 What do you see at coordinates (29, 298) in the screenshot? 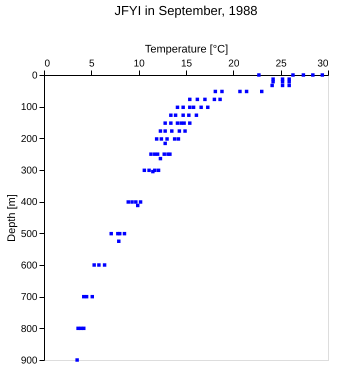
I see `y-tick-label: 700` at bounding box center [29, 298].